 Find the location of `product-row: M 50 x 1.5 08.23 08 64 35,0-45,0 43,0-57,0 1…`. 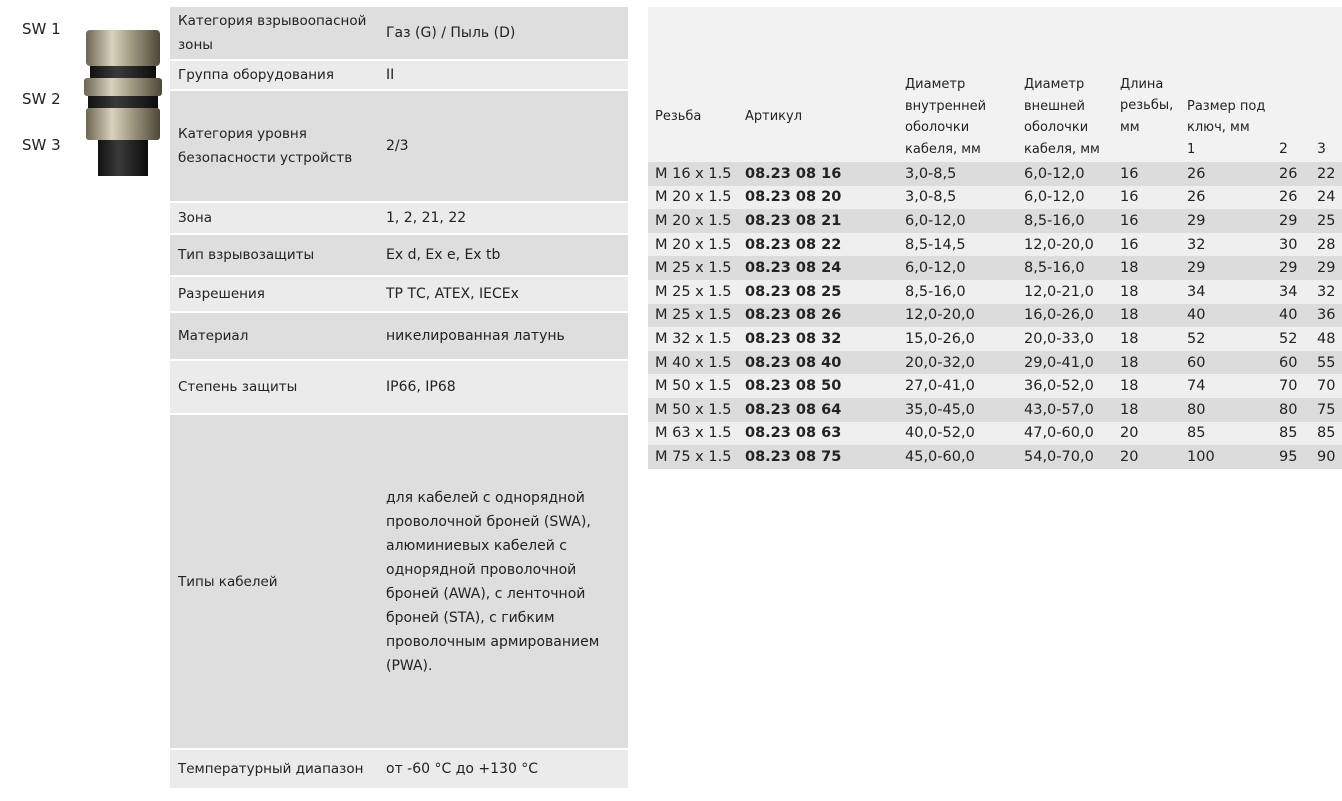

product-row: M 50 x 1.5 08.23 08 64 35,0-45,0 43,0-57,0 1… is located at coordinates (995, 409).